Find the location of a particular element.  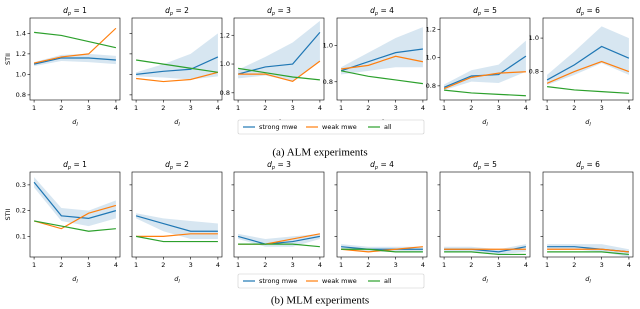

title-text: = 3 is located at coordinates (283, 10).